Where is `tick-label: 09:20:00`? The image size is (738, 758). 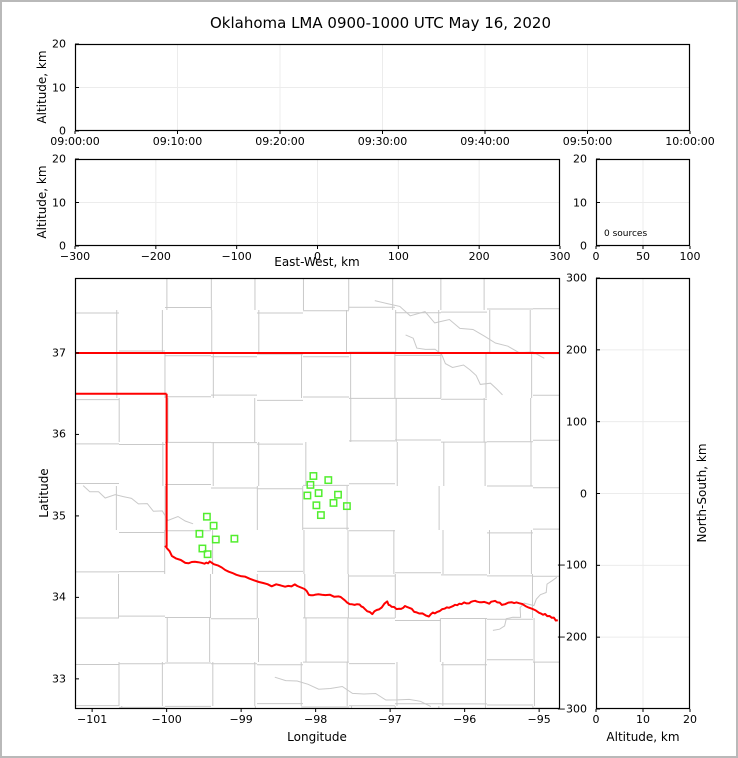
tick-label: 09:20:00 is located at coordinates (280, 141).